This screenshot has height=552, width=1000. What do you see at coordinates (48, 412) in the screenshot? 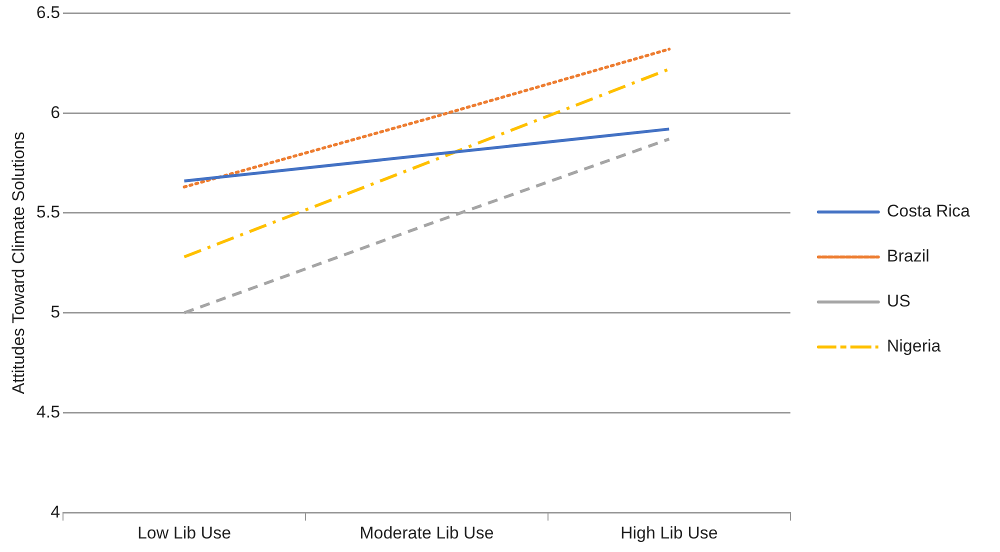
I see `y-tick-label: 4.5` at bounding box center [48, 412].